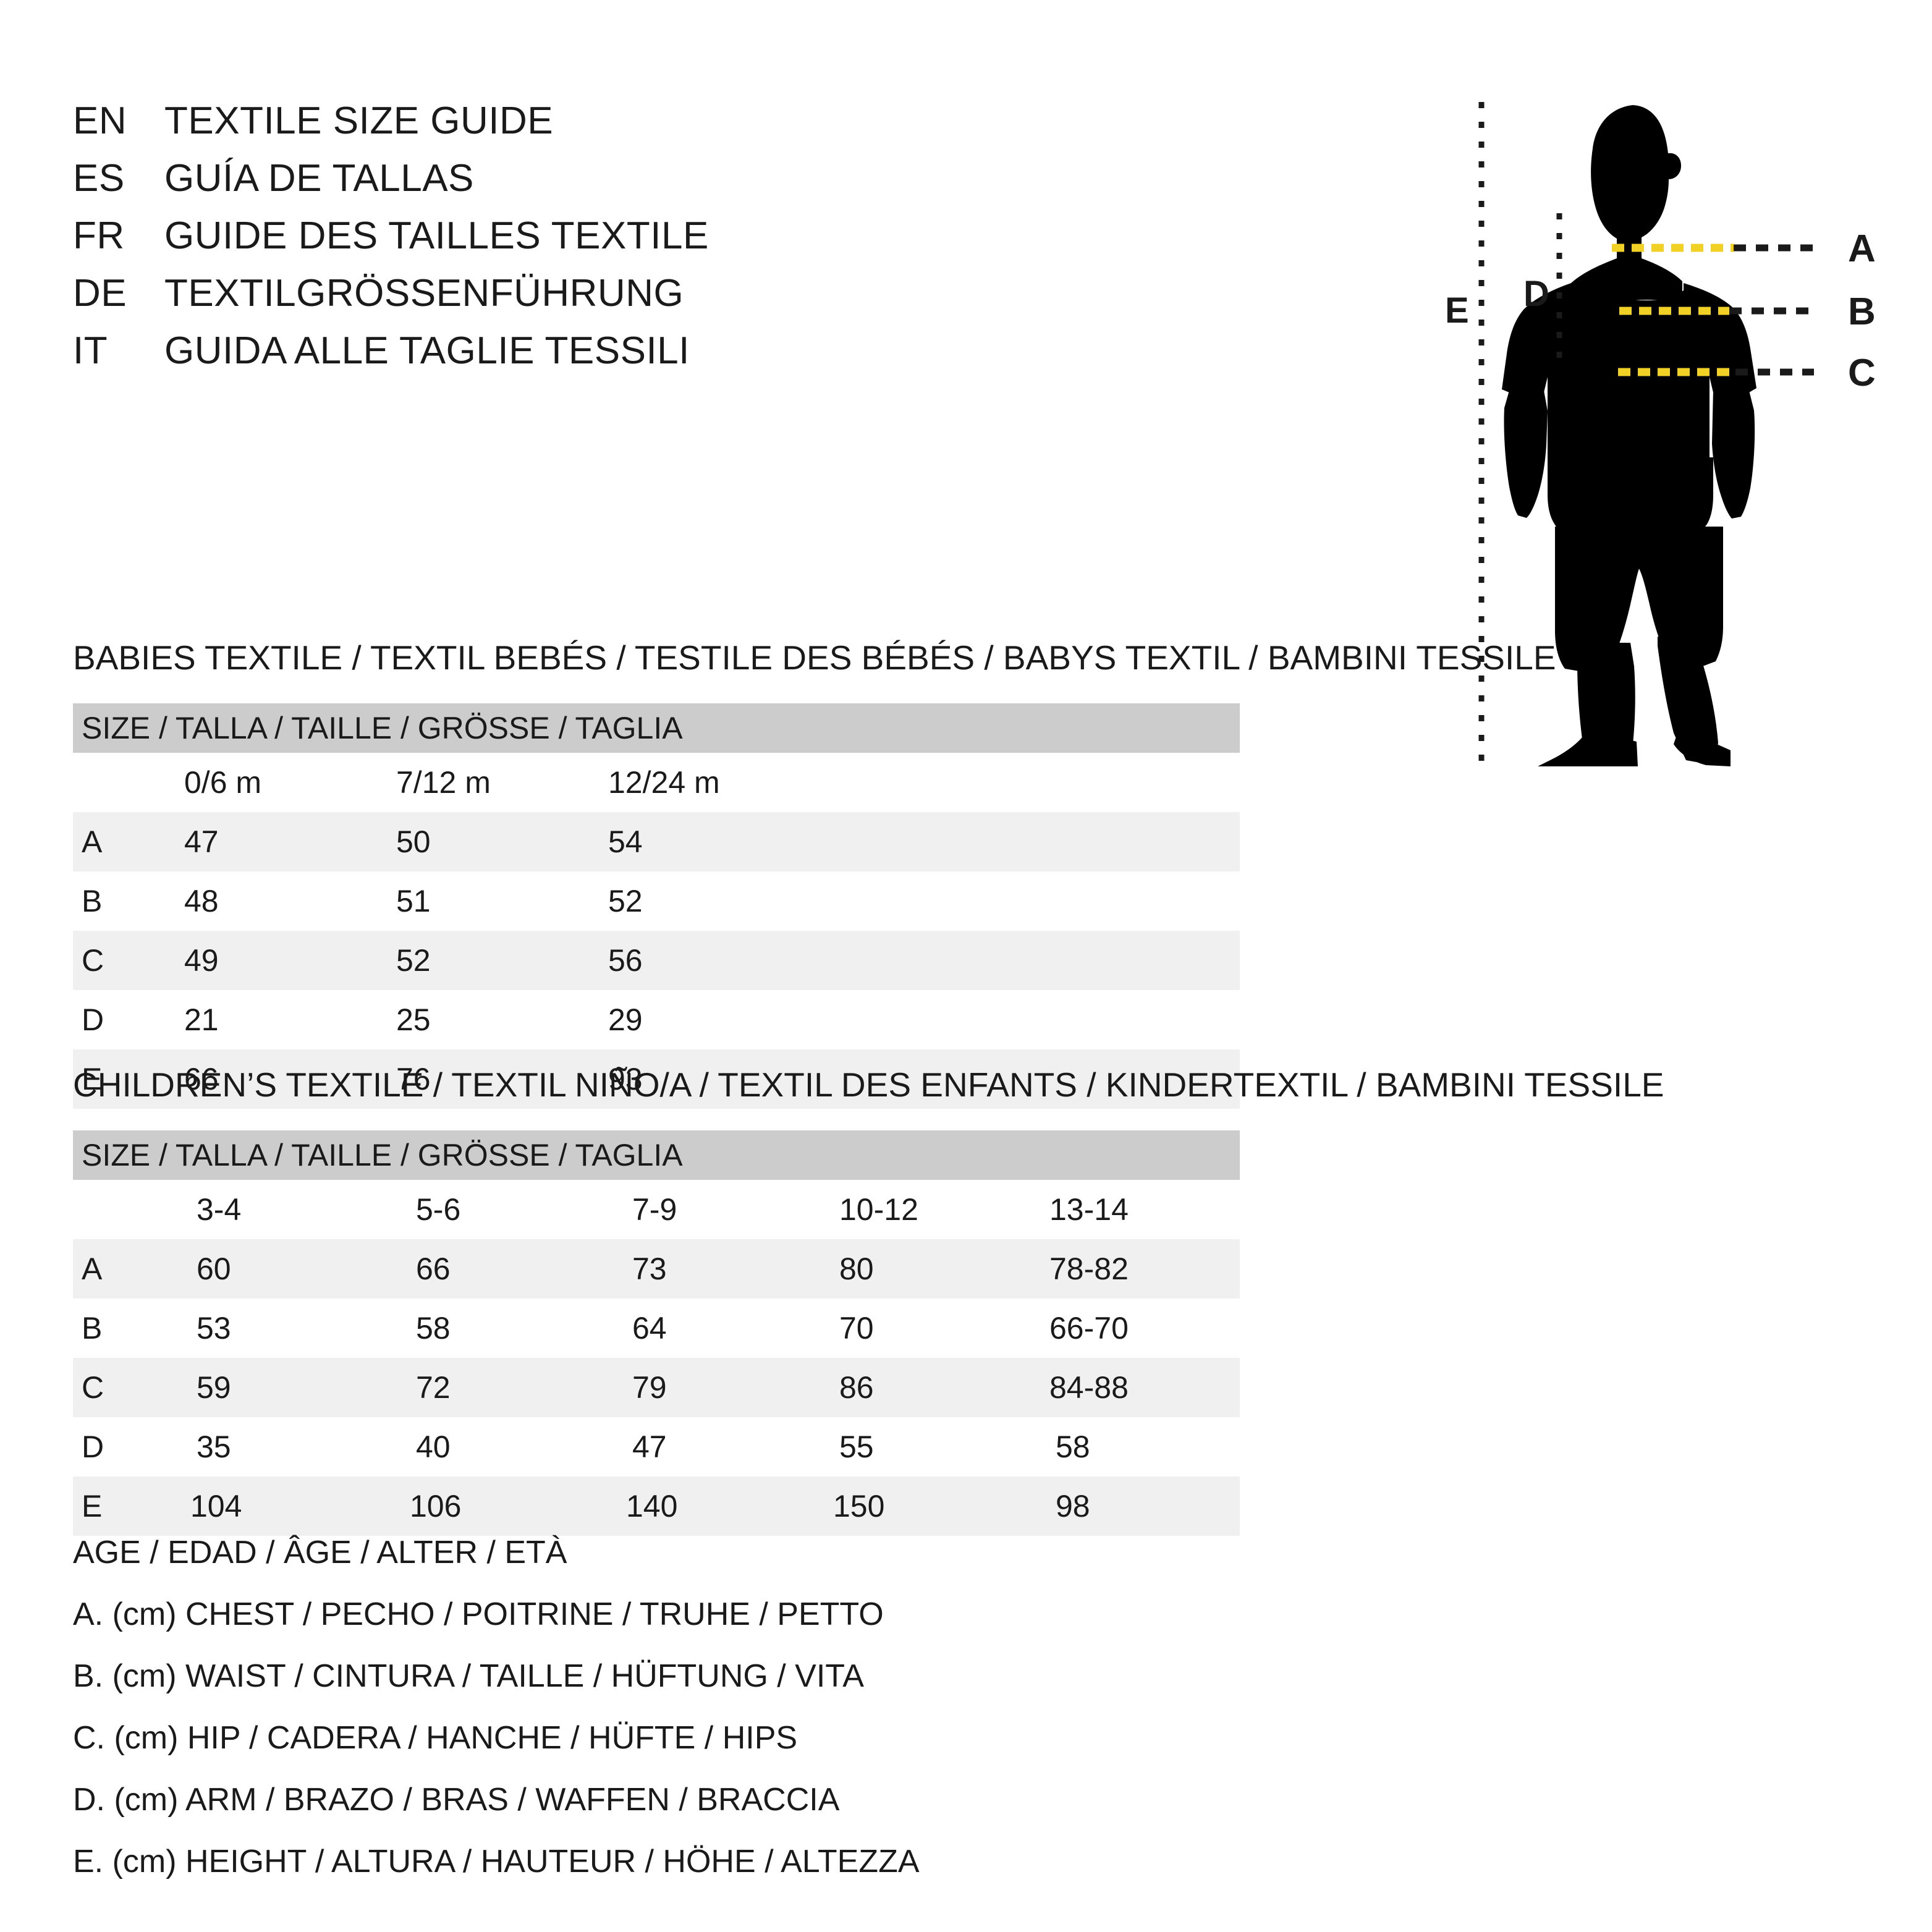  Describe the element at coordinates (1862, 311) in the screenshot. I see `figure-label-b: B` at that location.